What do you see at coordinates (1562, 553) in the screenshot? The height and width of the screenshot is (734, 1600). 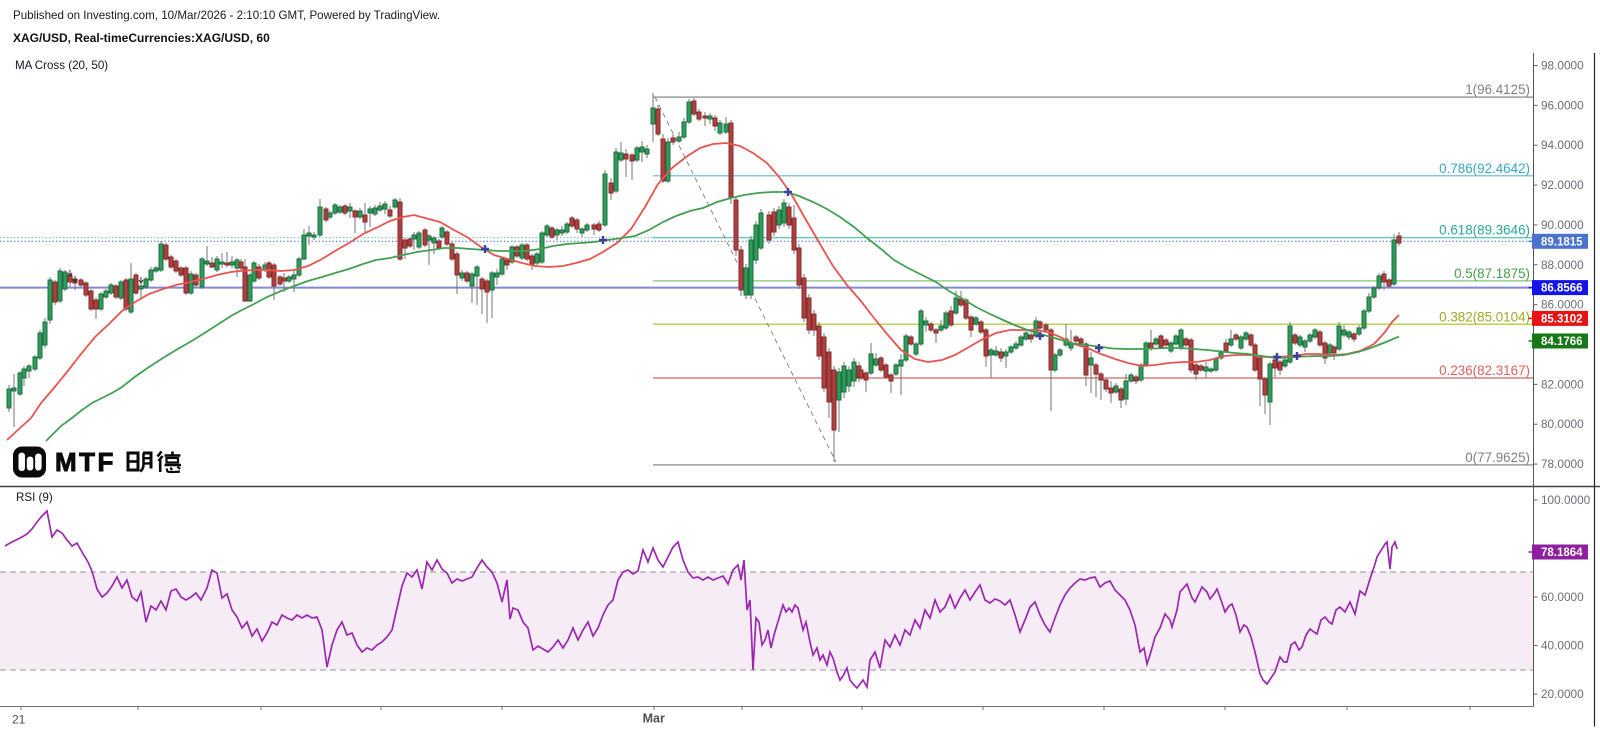 I see `svg-text: 78.1864` at bounding box center [1562, 553].